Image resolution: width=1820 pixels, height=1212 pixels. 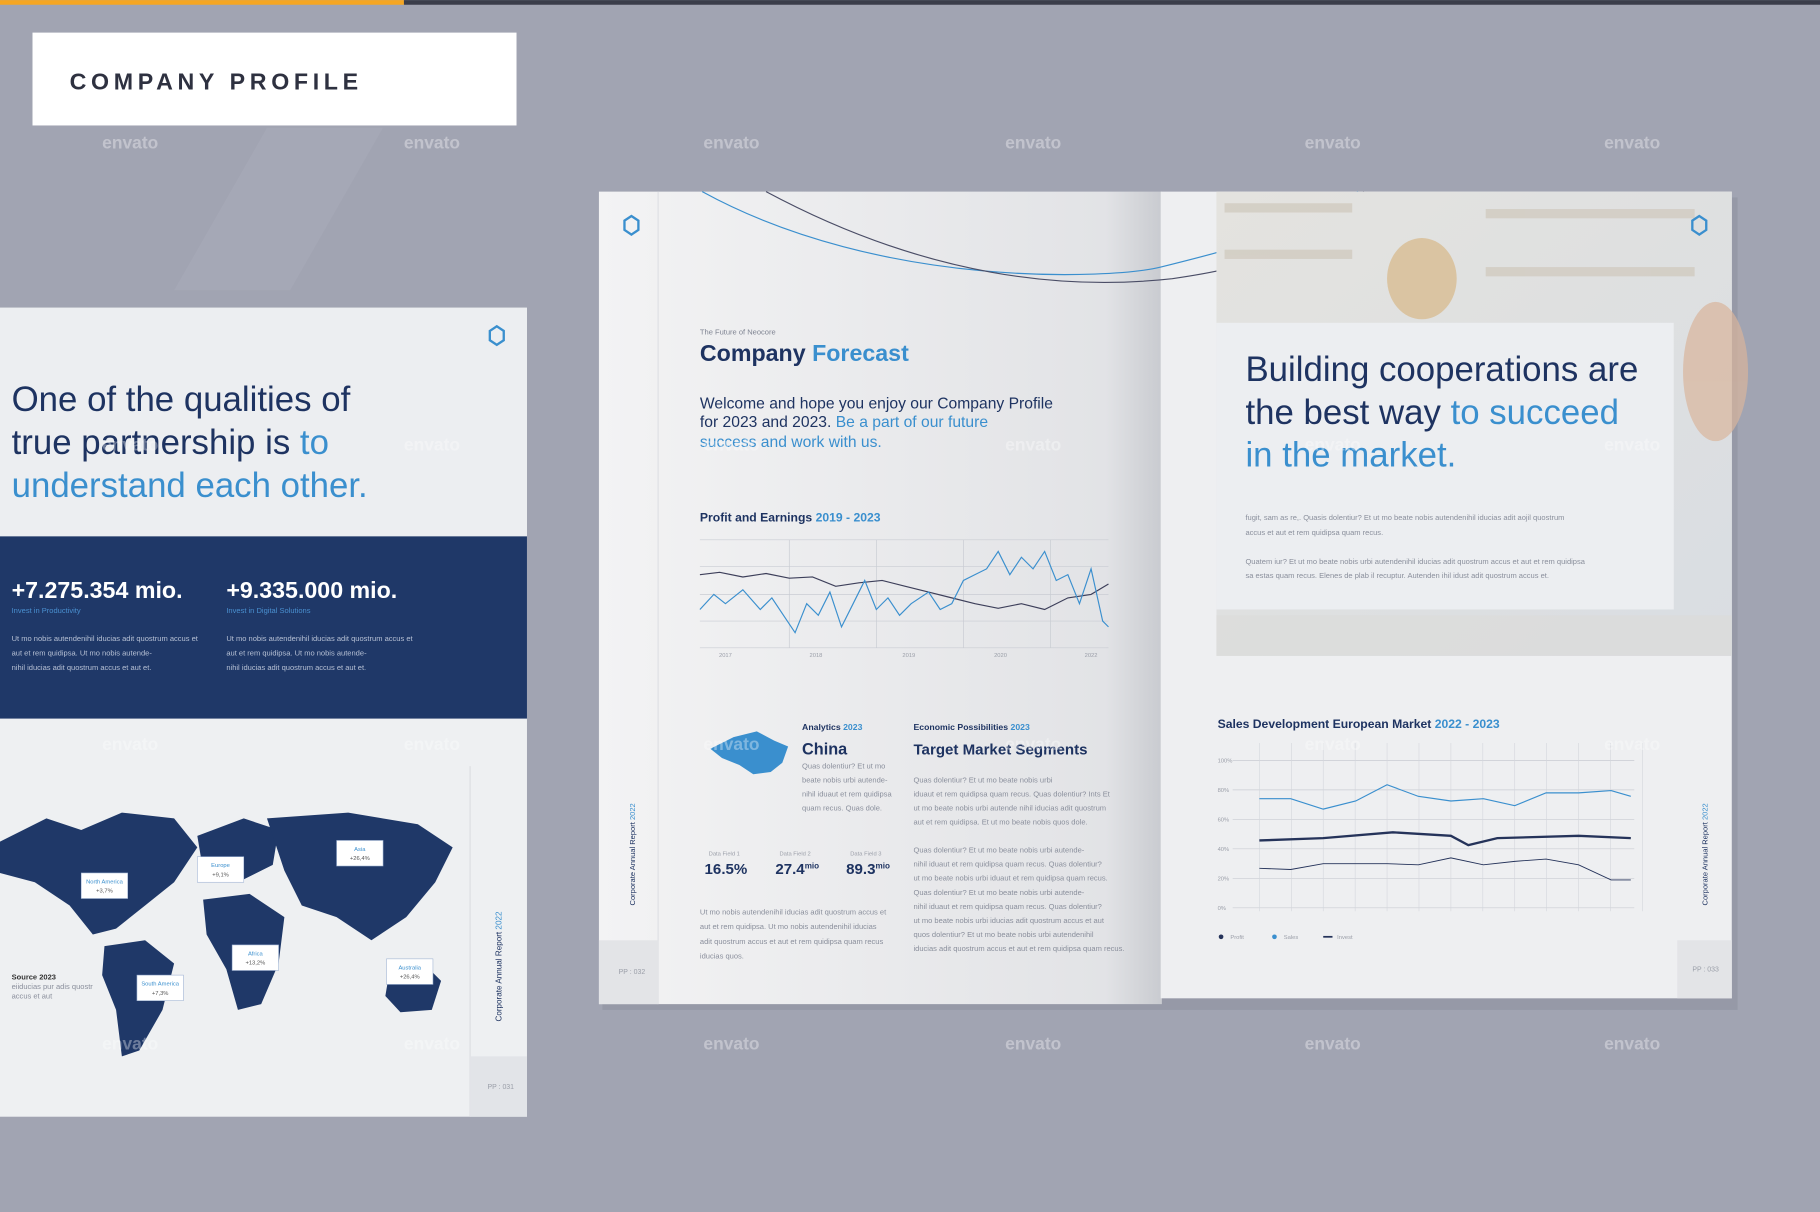 What do you see at coordinates (1225, 762) in the screenshot?
I see `axis-label: 100%` at bounding box center [1225, 762].